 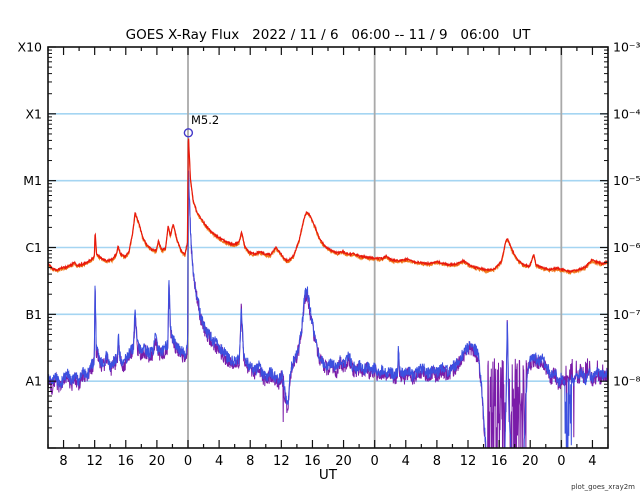 What do you see at coordinates (205, 120) in the screenshot?
I see `flare-label: M5.2` at bounding box center [205, 120].